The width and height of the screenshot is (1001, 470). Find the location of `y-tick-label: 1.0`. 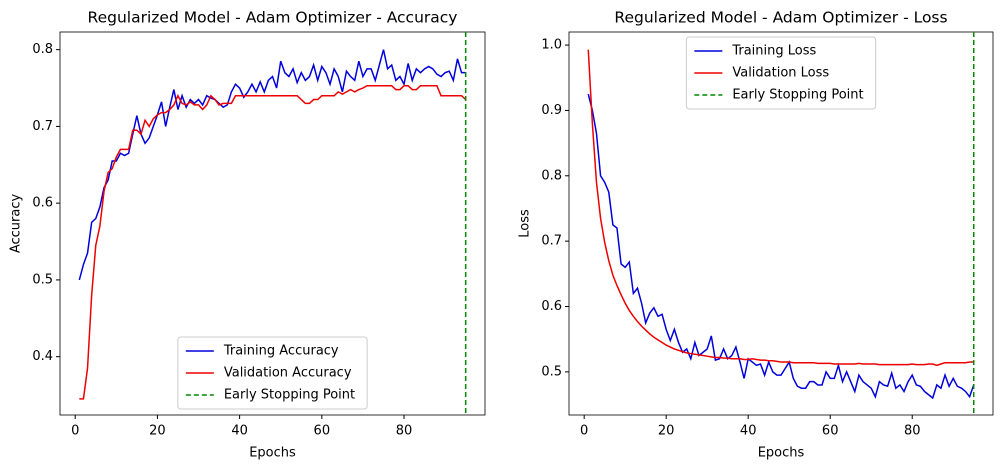

y-tick-label: 1.0 is located at coordinates (551, 45).